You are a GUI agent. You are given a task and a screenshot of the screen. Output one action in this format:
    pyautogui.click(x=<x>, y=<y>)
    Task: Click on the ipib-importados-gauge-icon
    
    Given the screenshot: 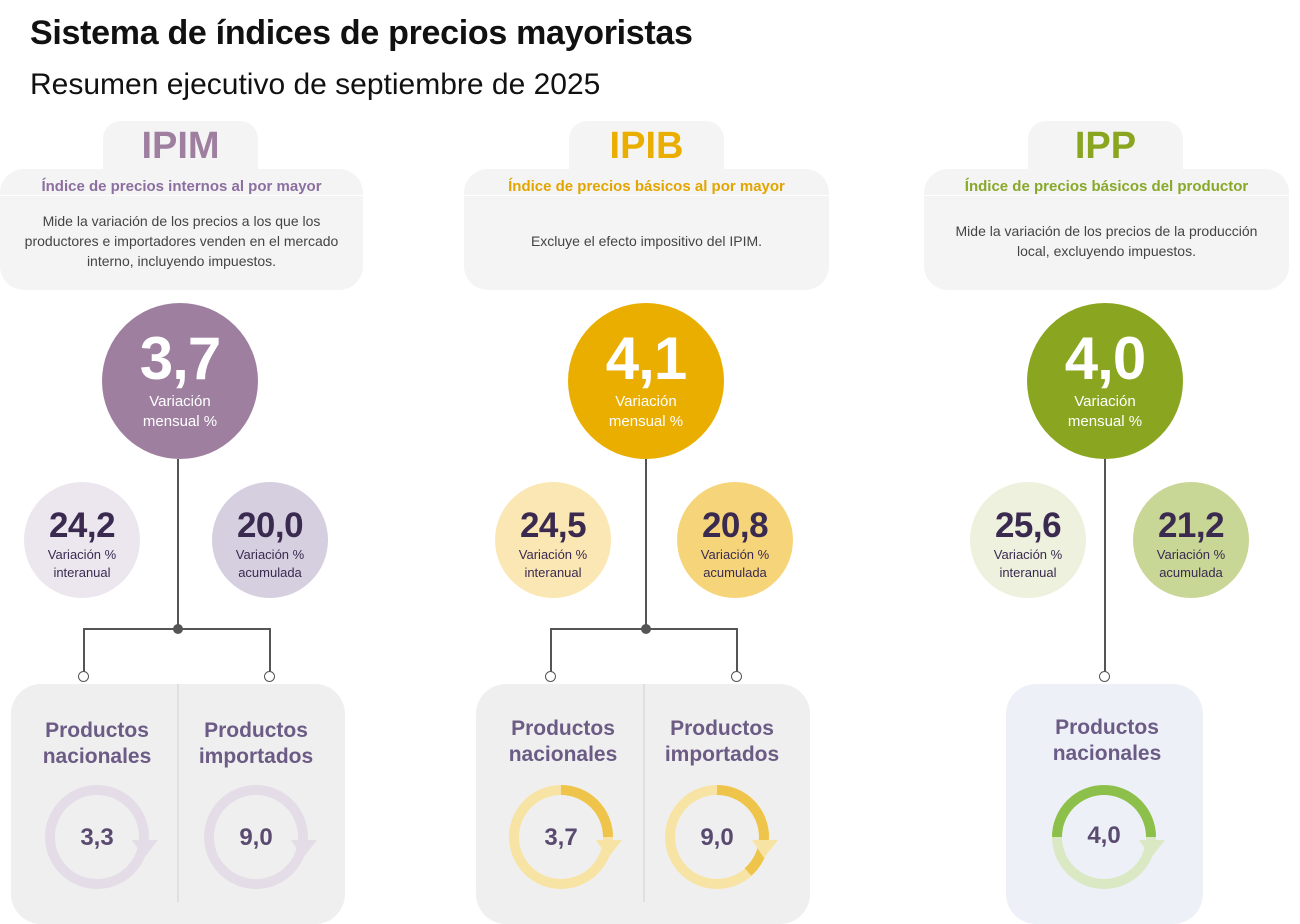 What is the action you would take?
    pyautogui.click(x=721, y=837)
    